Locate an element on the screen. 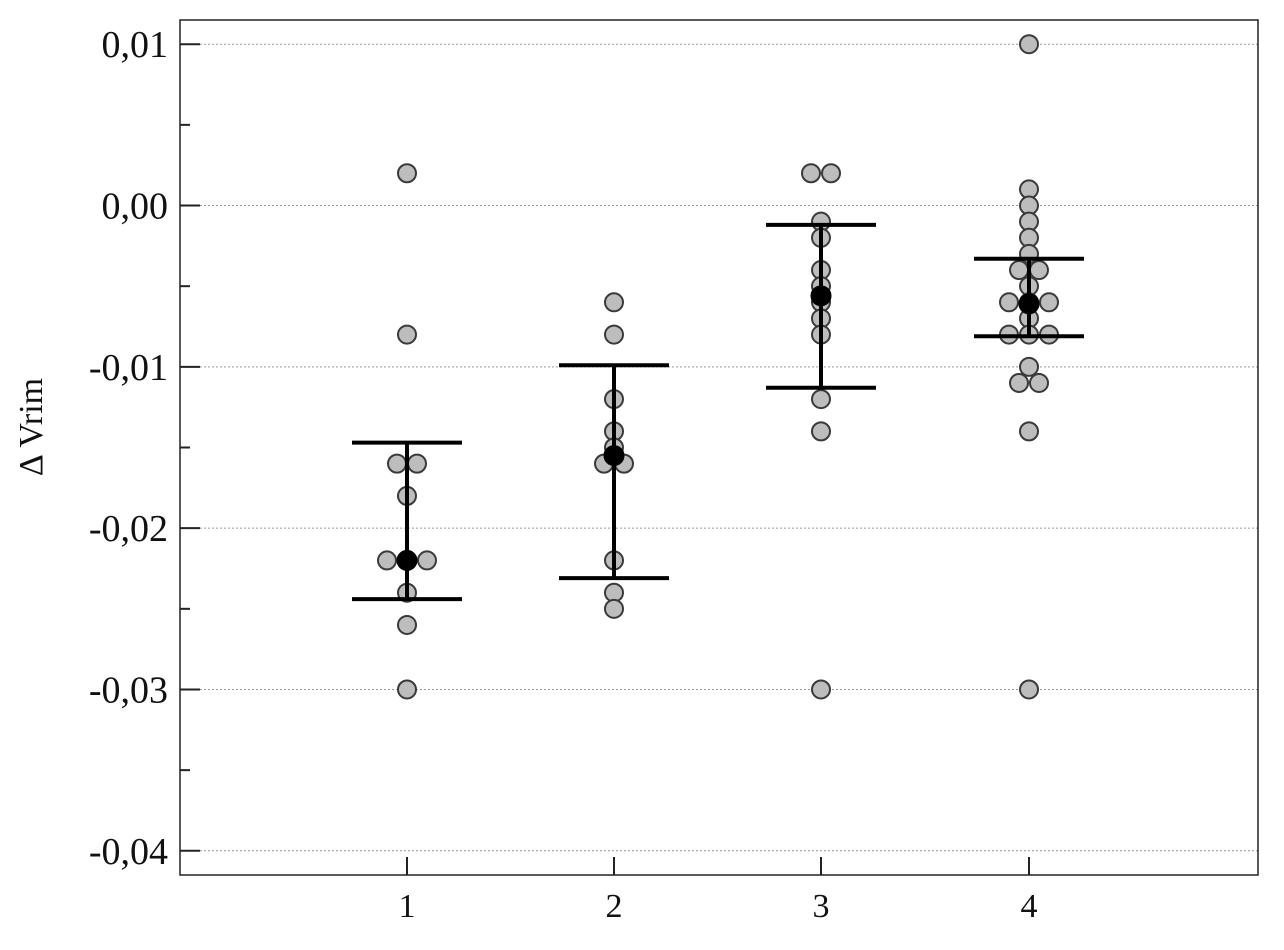  y-tick-label: -0,02 is located at coordinates (128, 529).